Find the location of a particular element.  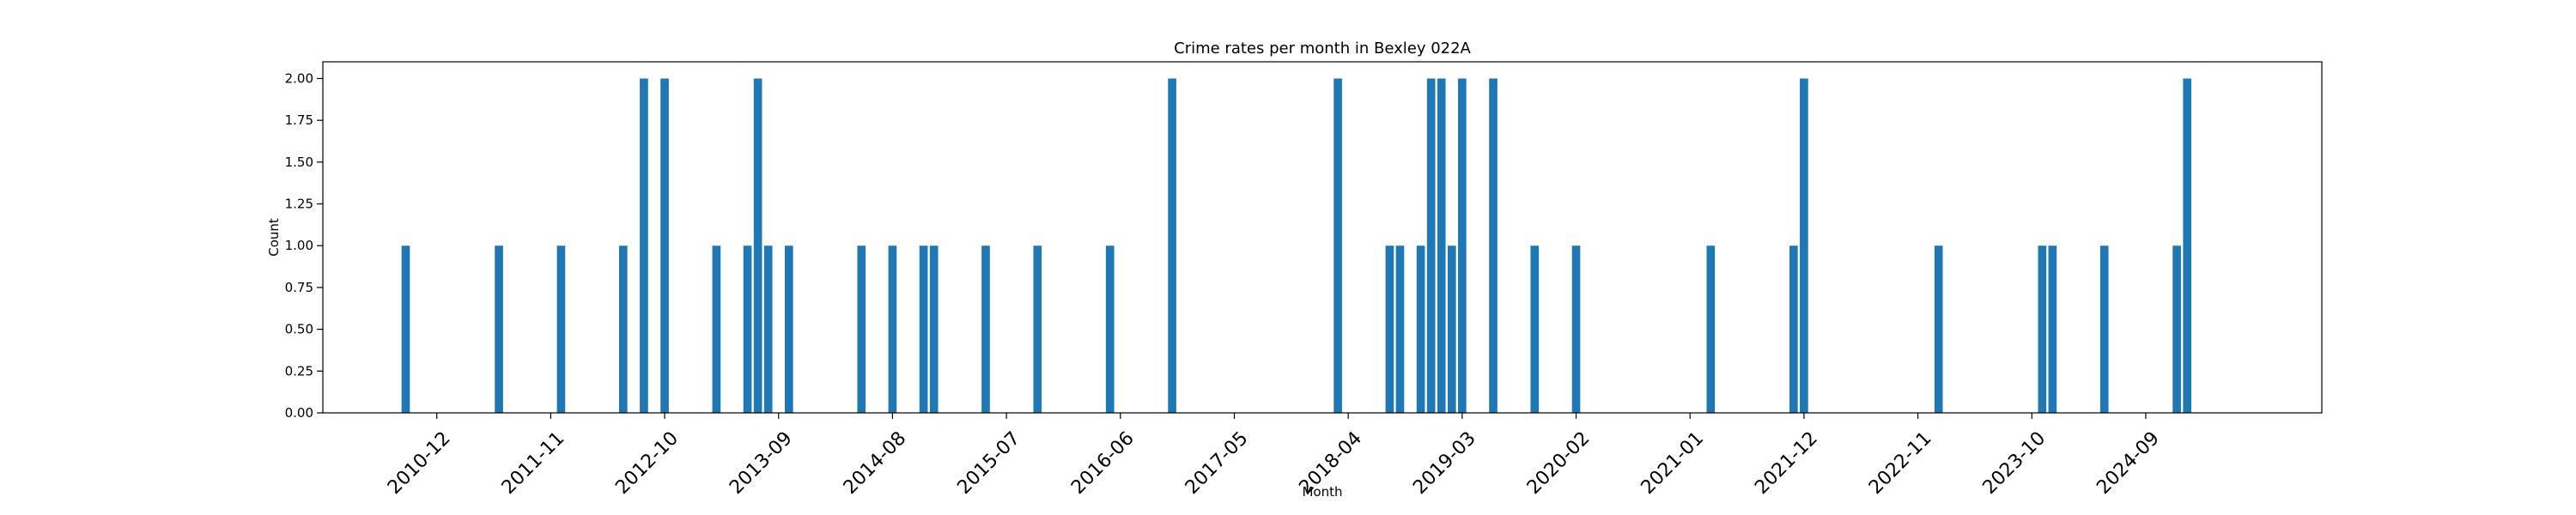

y-axis-ticks: 0.00 0.25 0.50 0.75 1.00 1.25 1.50 1.75 2.00 is located at coordinates (304, 245).